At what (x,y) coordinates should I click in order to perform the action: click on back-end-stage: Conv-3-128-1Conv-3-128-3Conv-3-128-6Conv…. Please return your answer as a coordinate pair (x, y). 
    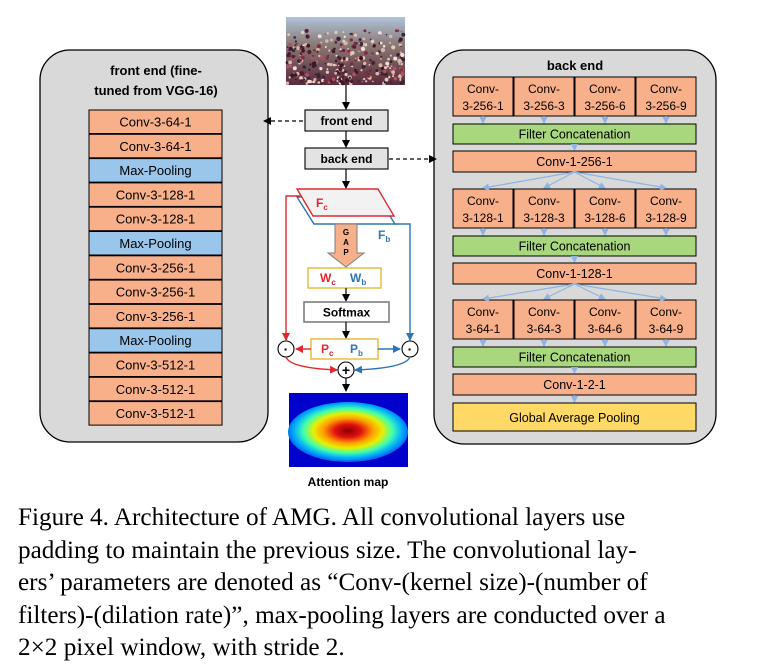
    Looking at the image, I should click on (574, 236).